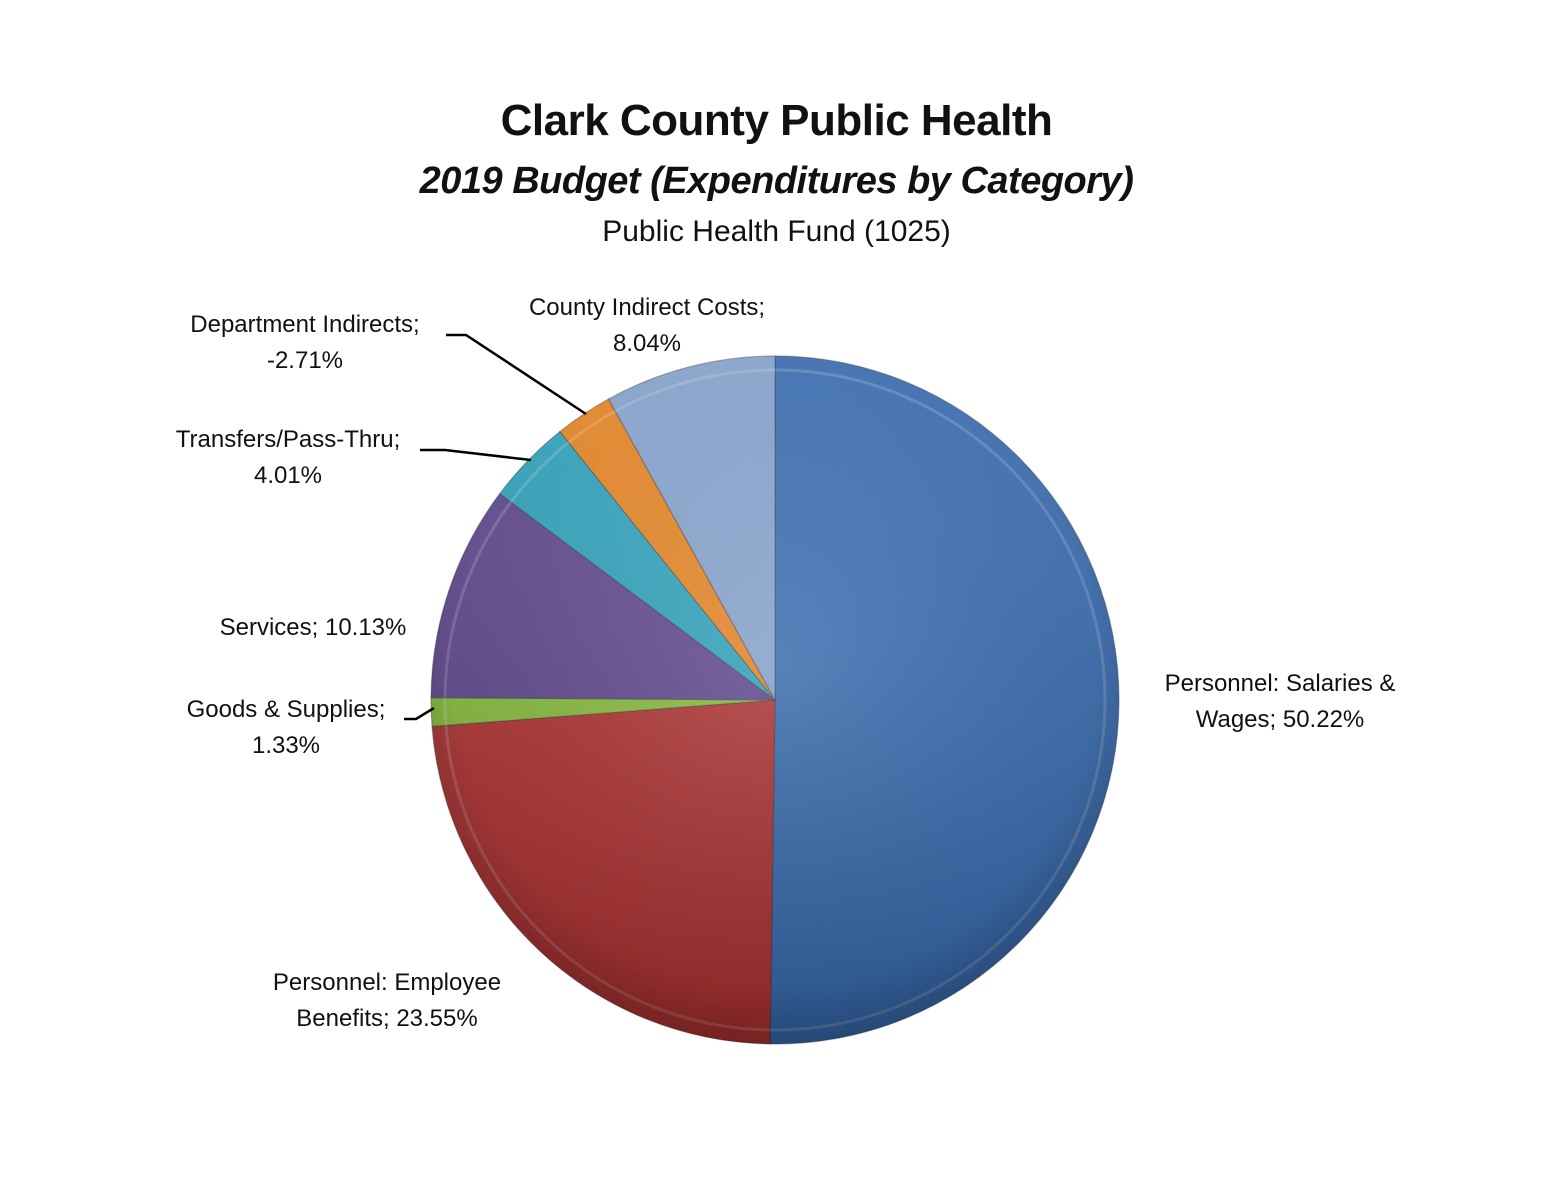  What do you see at coordinates (387, 1018) in the screenshot?
I see `label-text: Benefits; 23.55%` at bounding box center [387, 1018].